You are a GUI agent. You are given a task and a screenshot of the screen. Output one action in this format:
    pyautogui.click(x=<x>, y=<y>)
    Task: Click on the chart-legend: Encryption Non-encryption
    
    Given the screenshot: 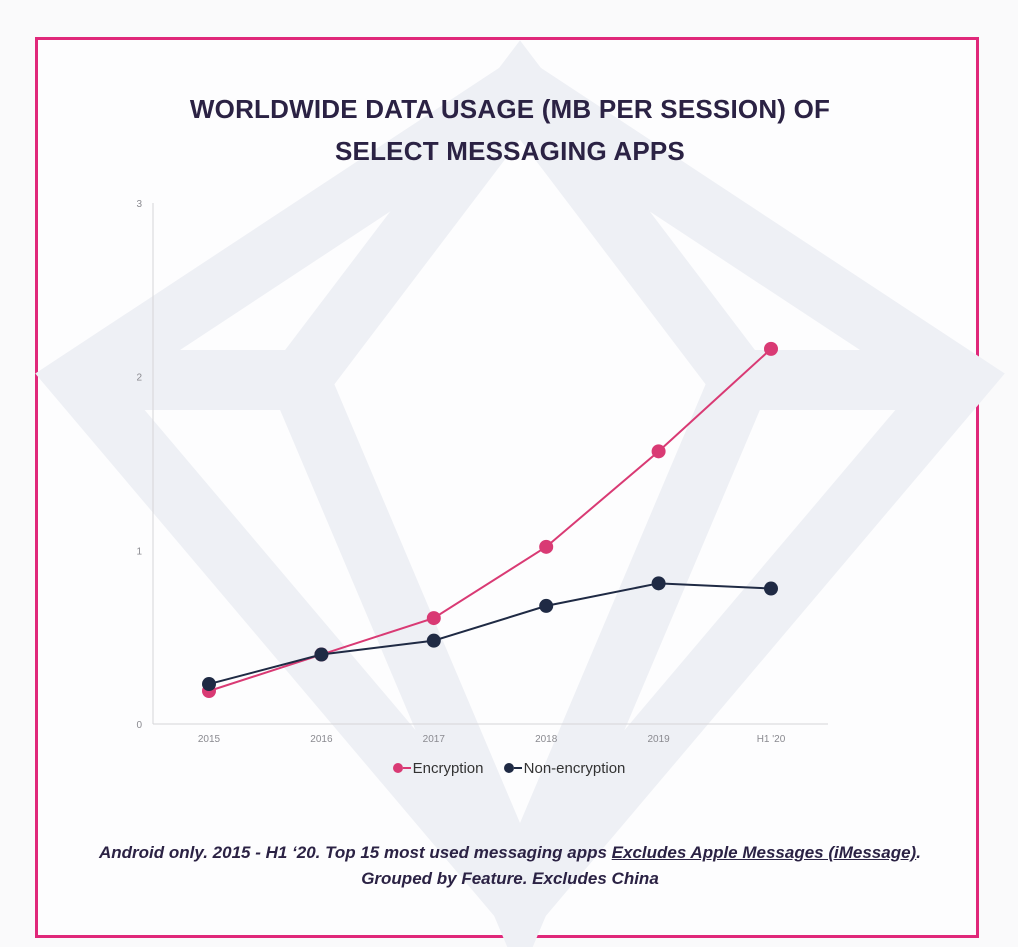 What is the action you would take?
    pyautogui.click(x=509, y=768)
    